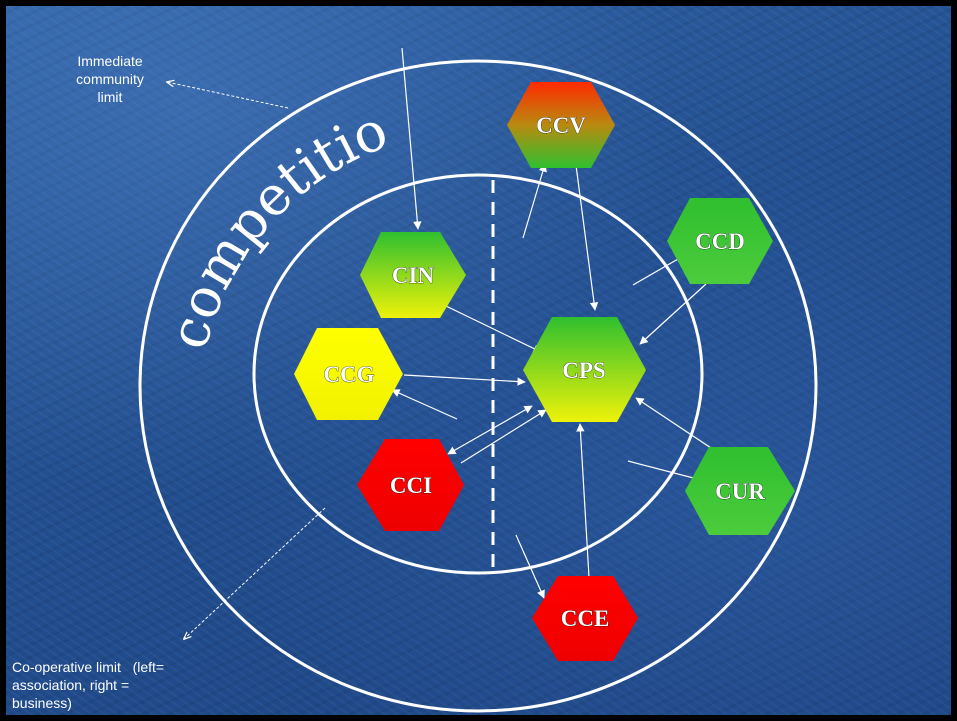 This screenshot has width=957, height=721. Describe the element at coordinates (666, 472) in the screenshot. I see `arrow-to-cur` at that location.